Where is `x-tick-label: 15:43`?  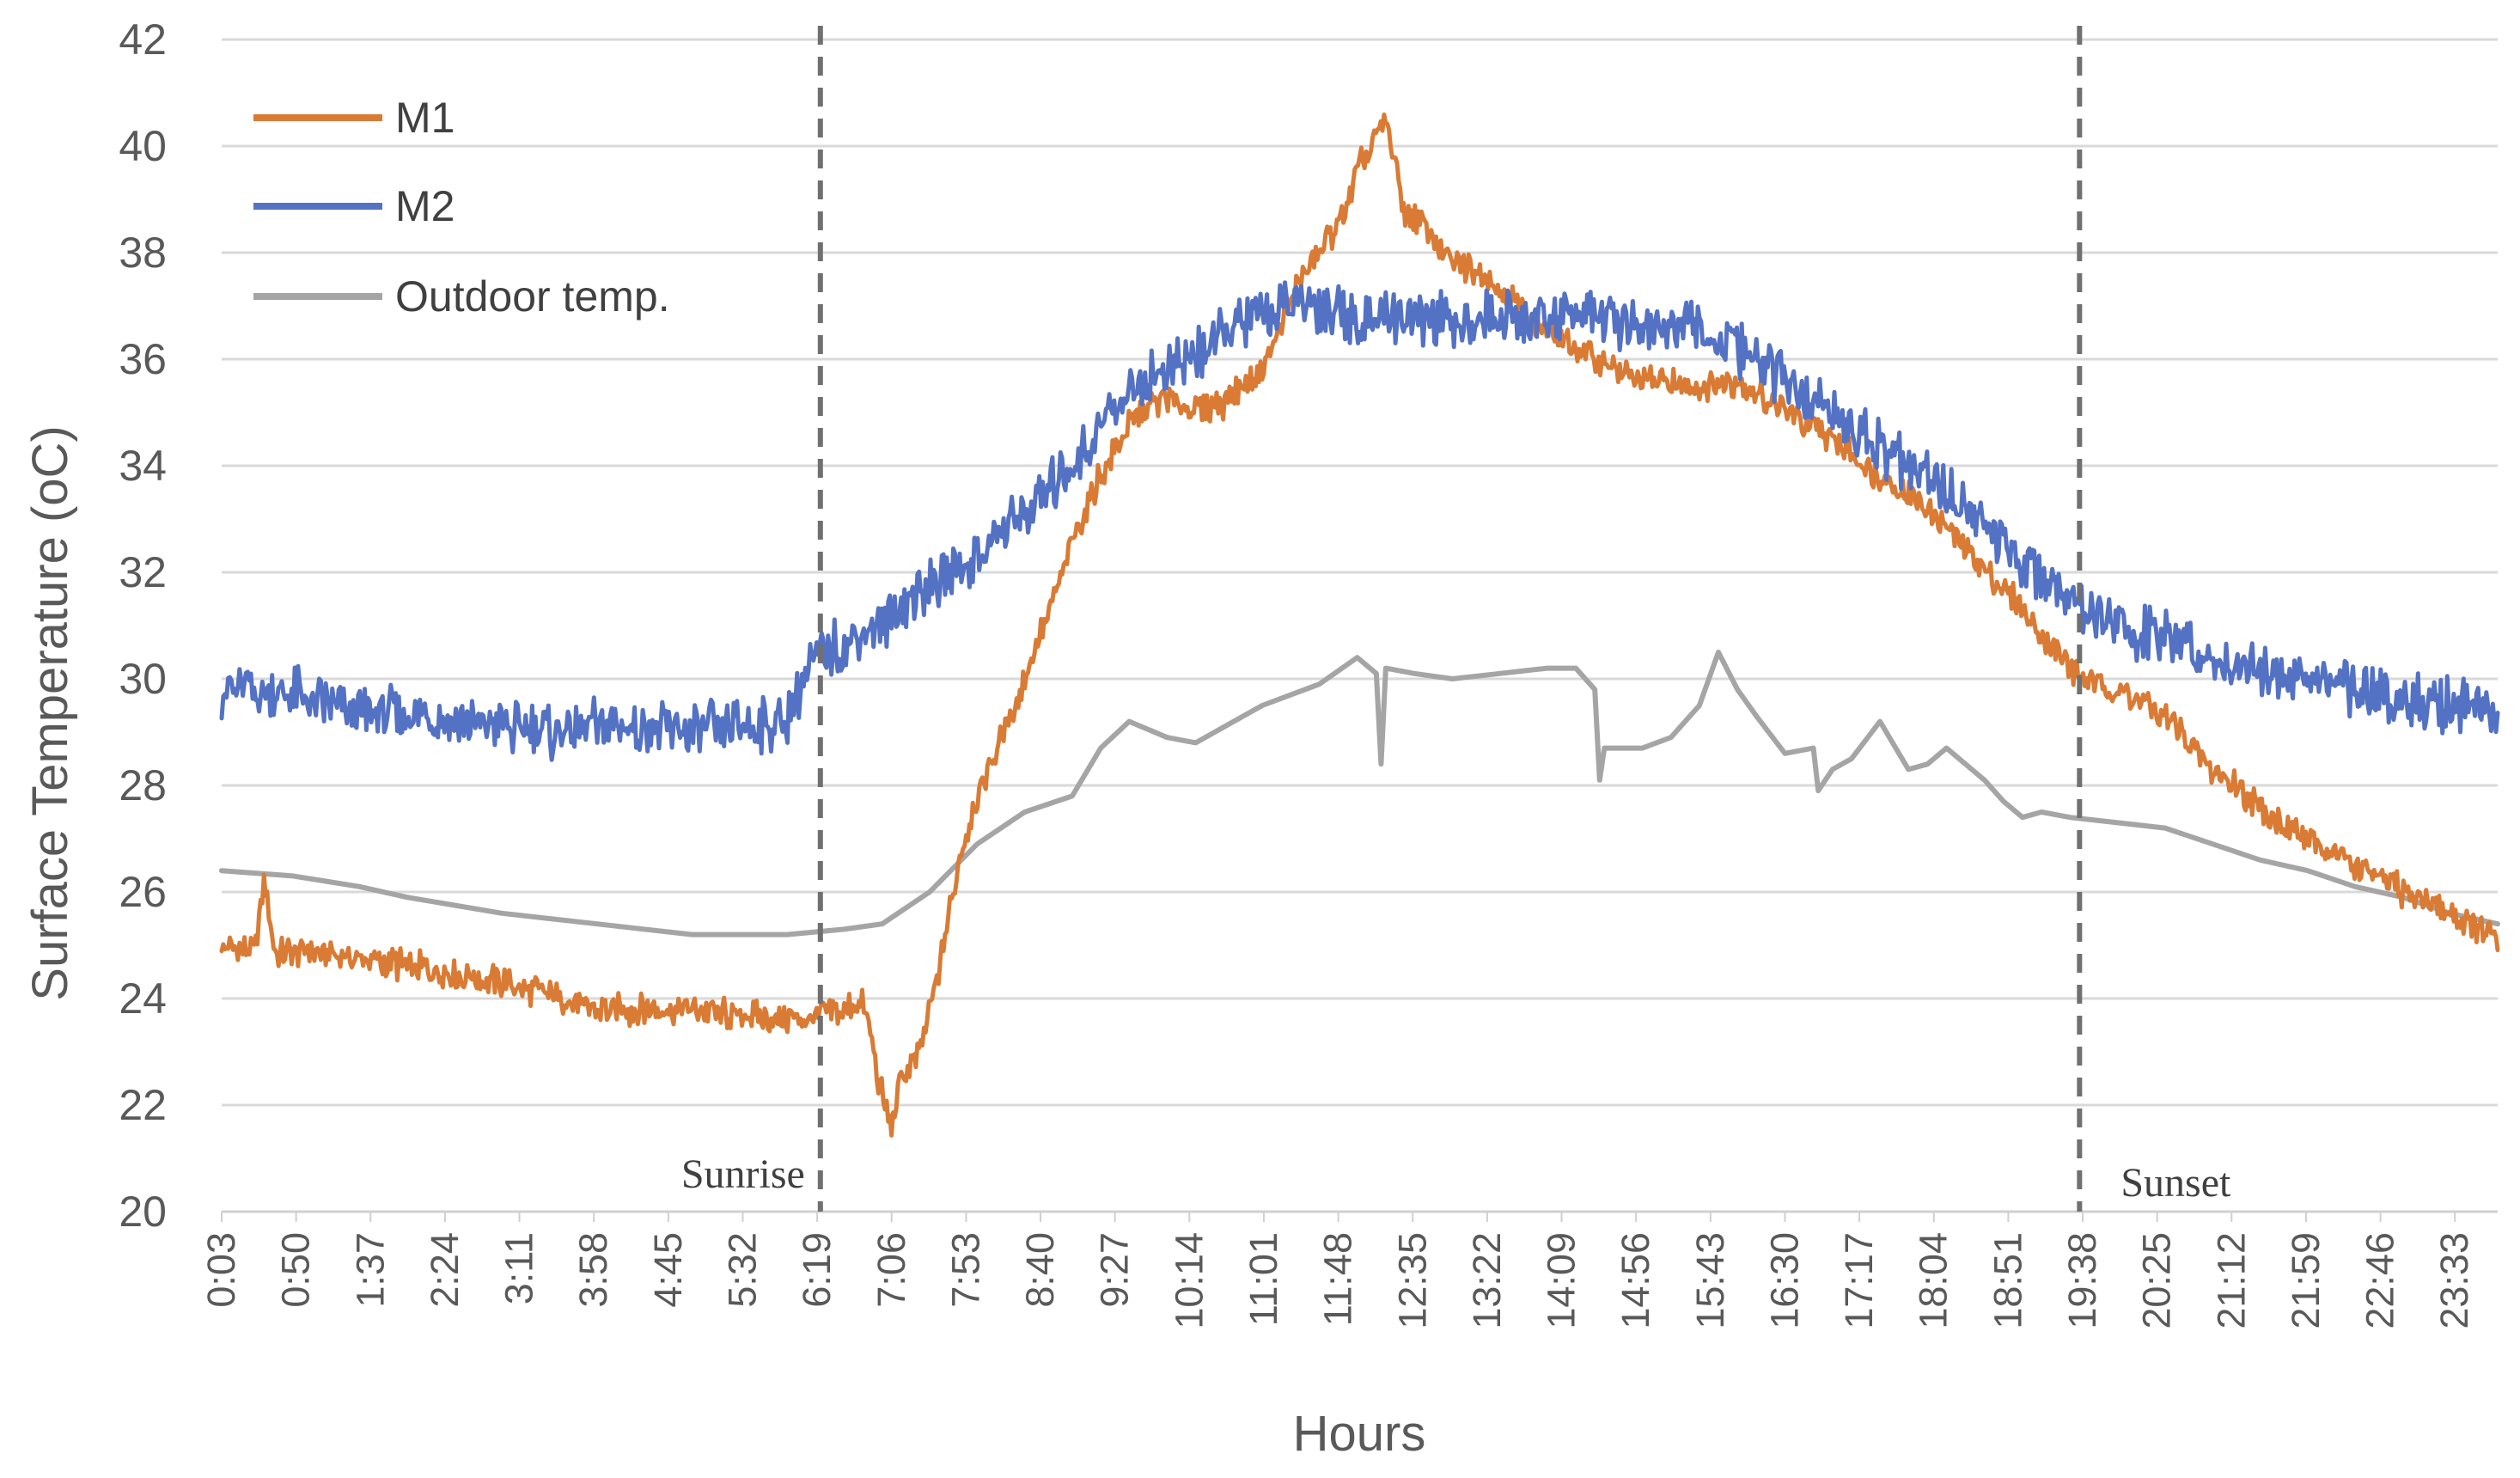
x-tick-label: 15:43 is located at coordinates (1710, 1280).